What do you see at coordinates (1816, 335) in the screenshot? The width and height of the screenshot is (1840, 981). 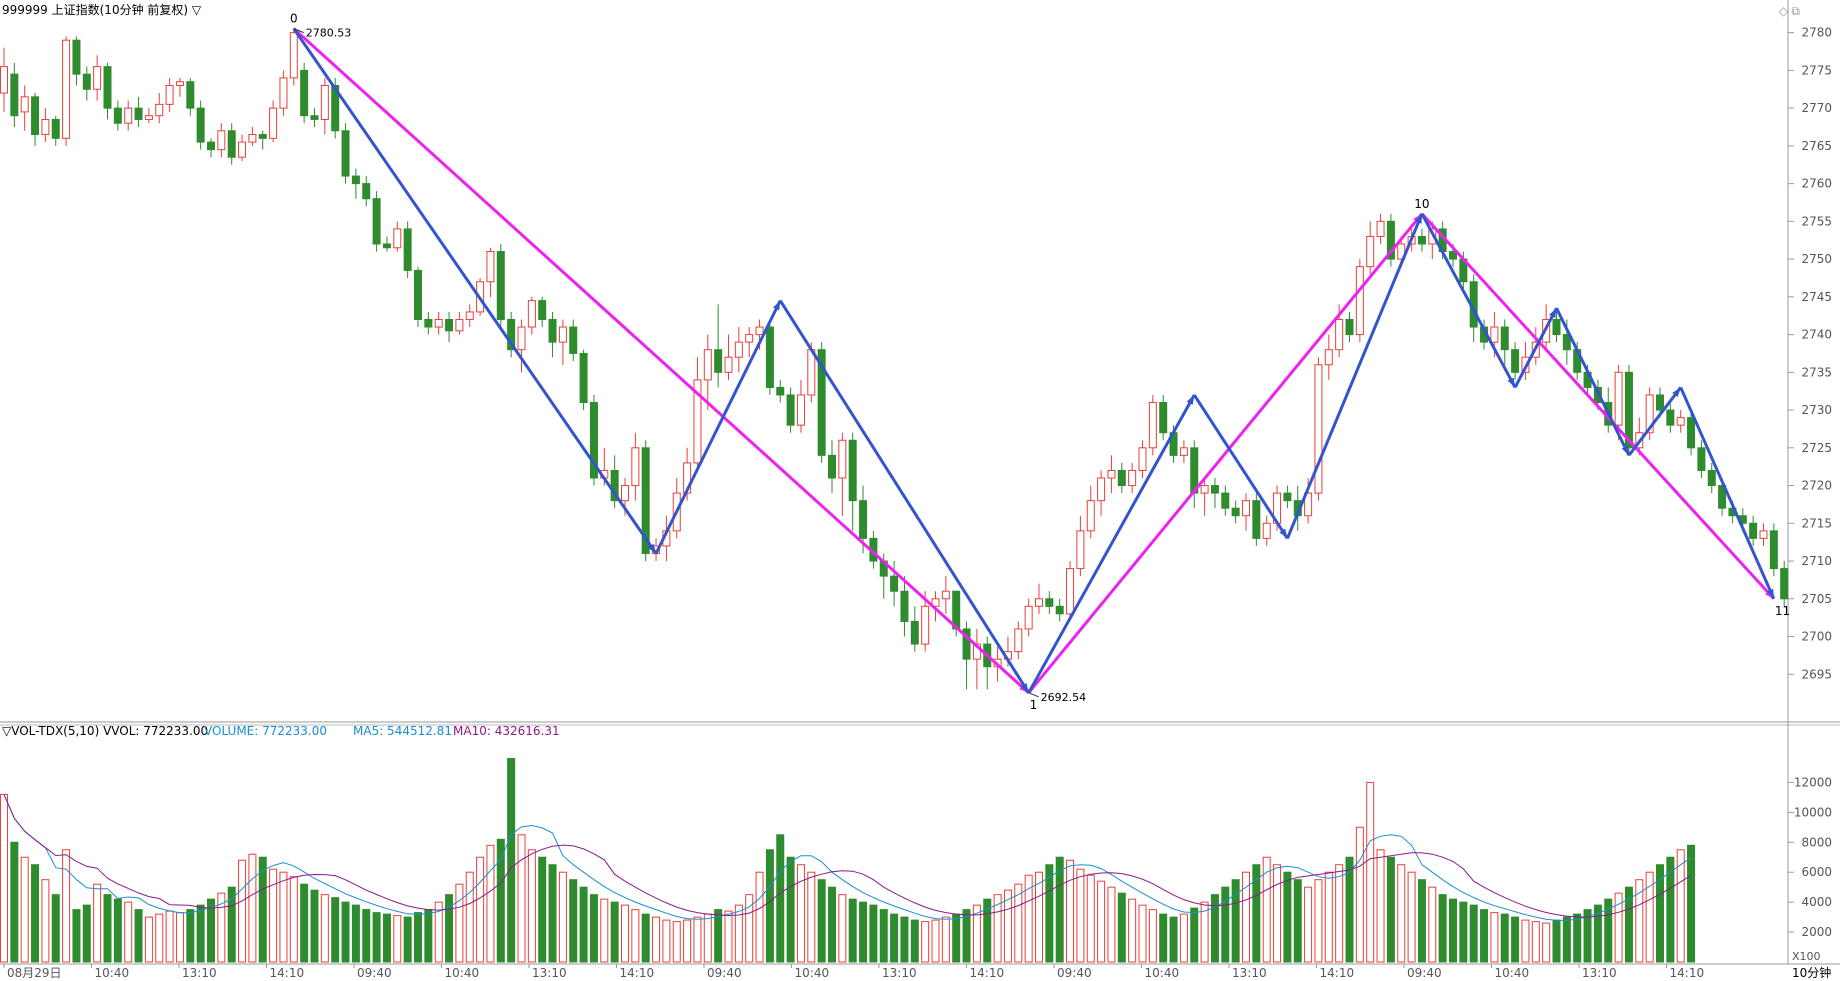 I see `price-tick-label: 2740` at bounding box center [1816, 335].